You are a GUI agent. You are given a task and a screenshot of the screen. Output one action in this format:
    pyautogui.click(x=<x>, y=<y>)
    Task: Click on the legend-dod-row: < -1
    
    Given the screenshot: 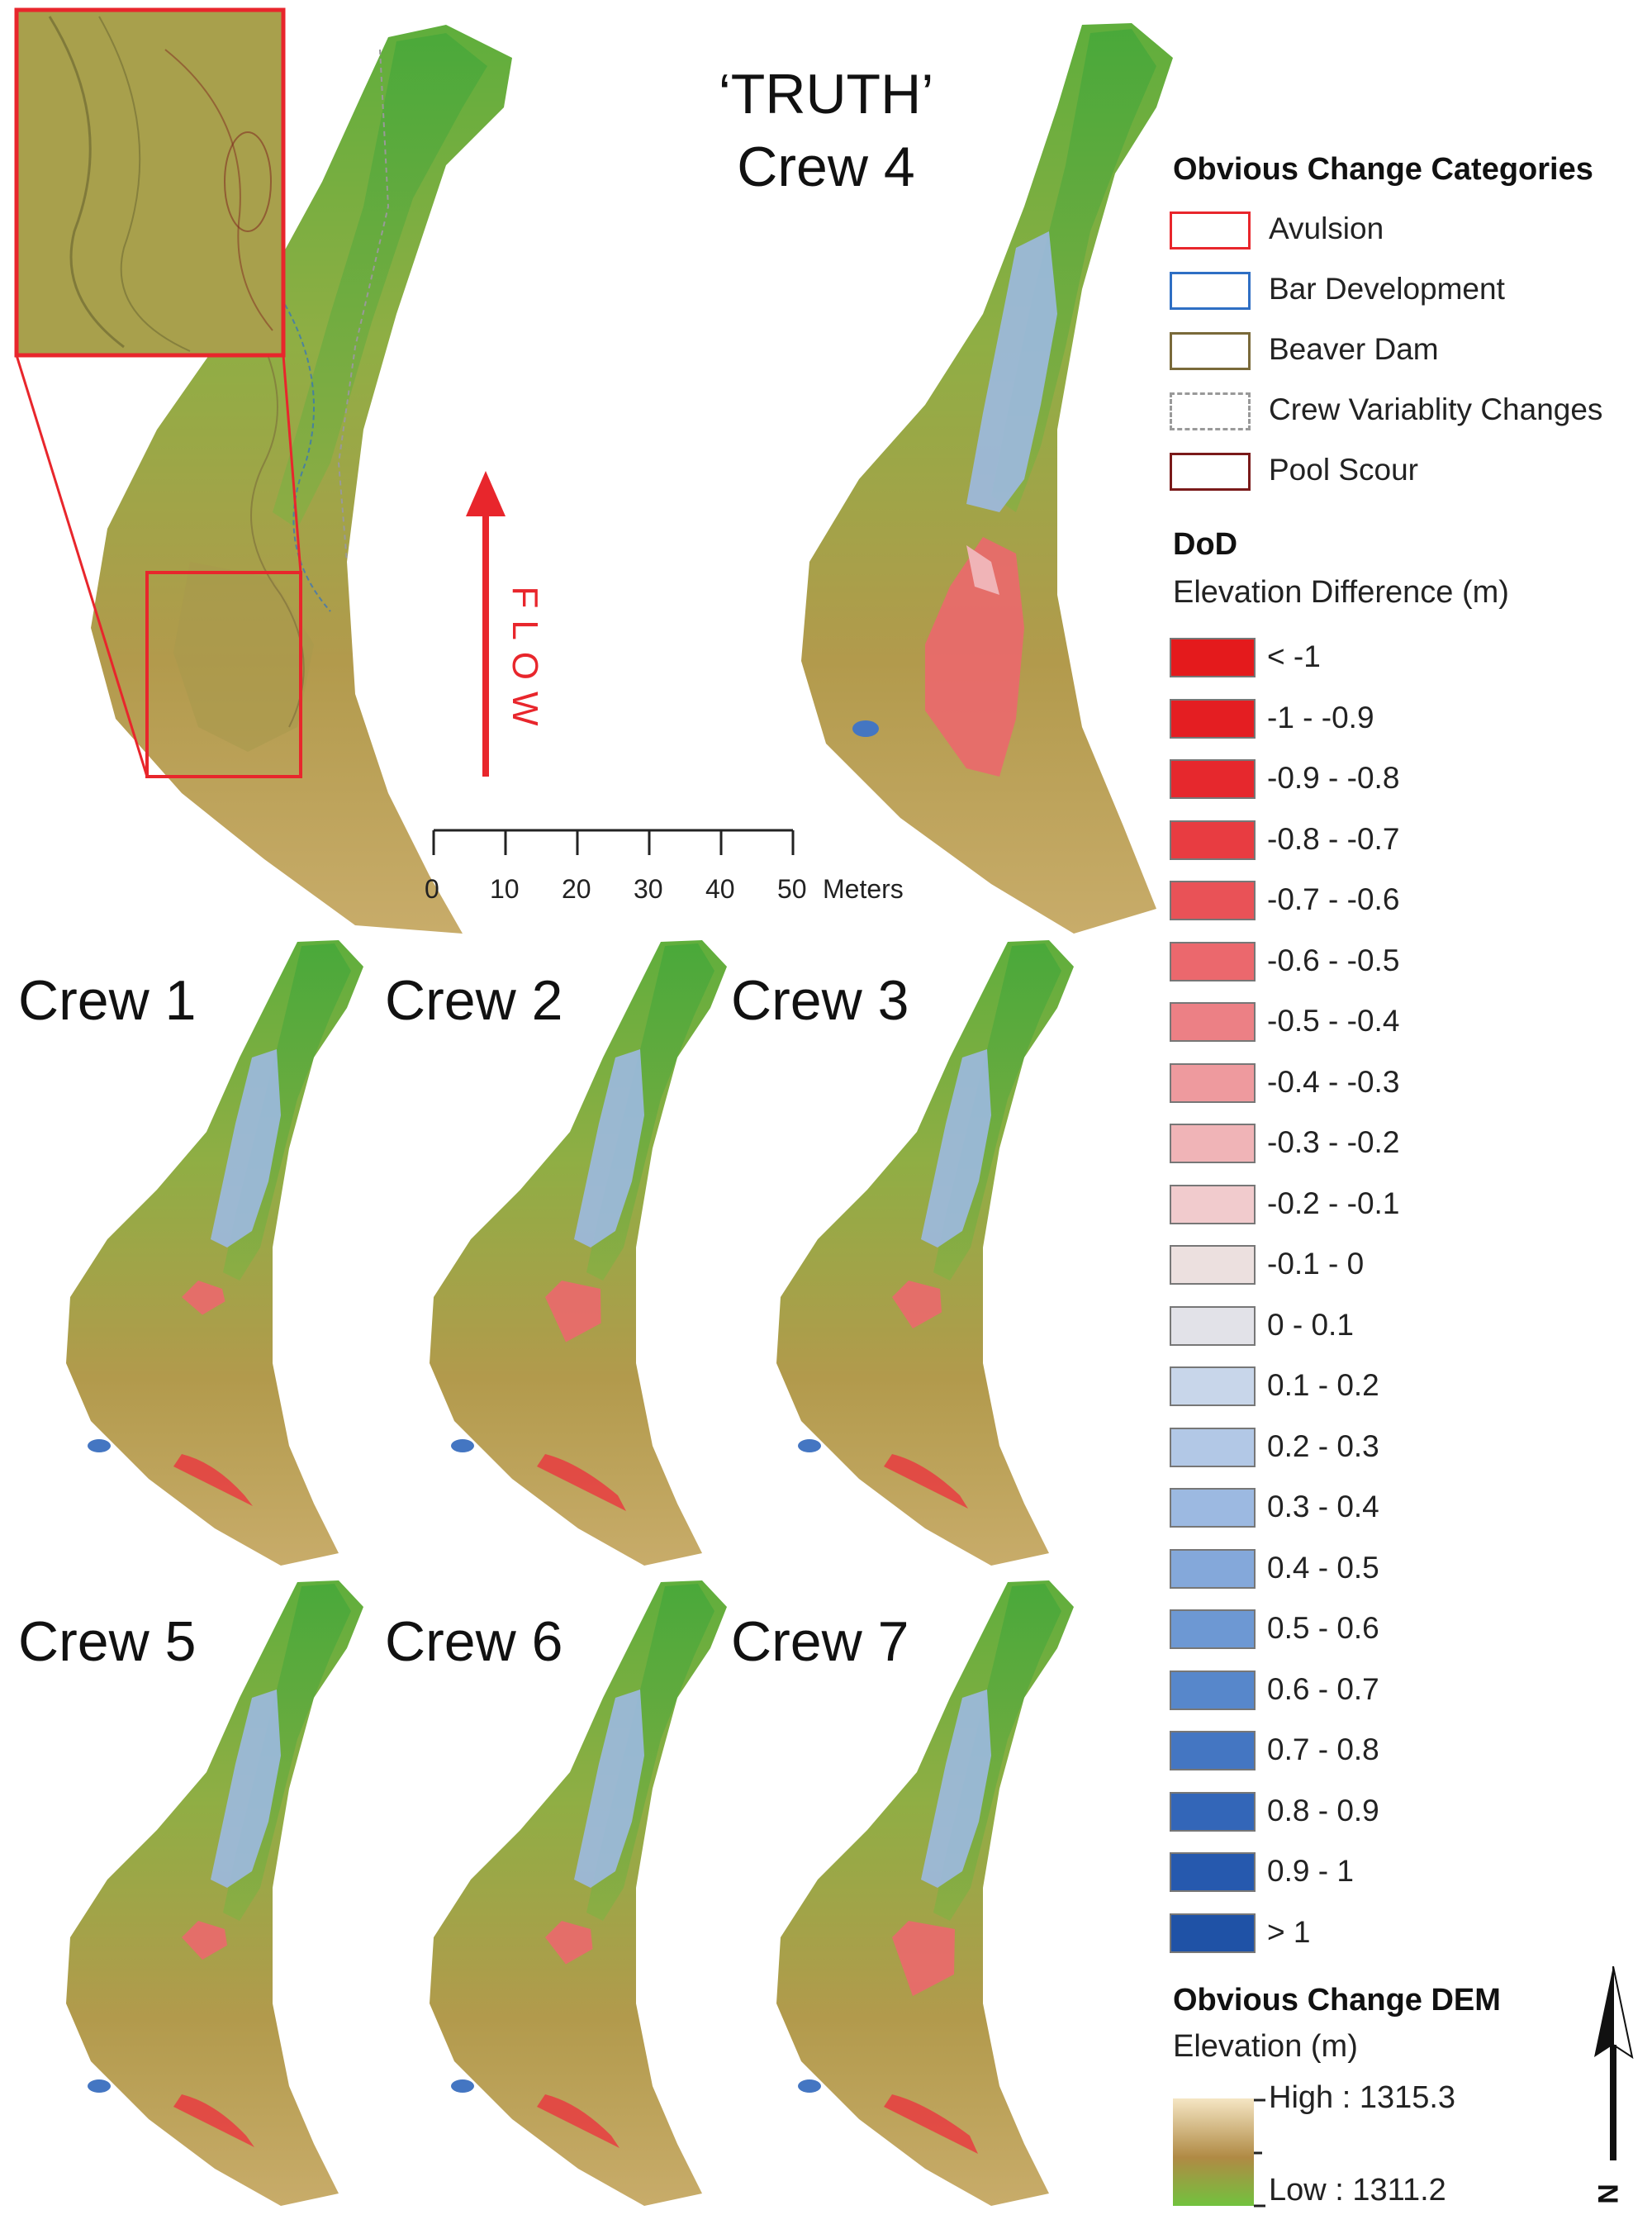 What is the action you would take?
    pyautogui.click(x=1384, y=657)
    